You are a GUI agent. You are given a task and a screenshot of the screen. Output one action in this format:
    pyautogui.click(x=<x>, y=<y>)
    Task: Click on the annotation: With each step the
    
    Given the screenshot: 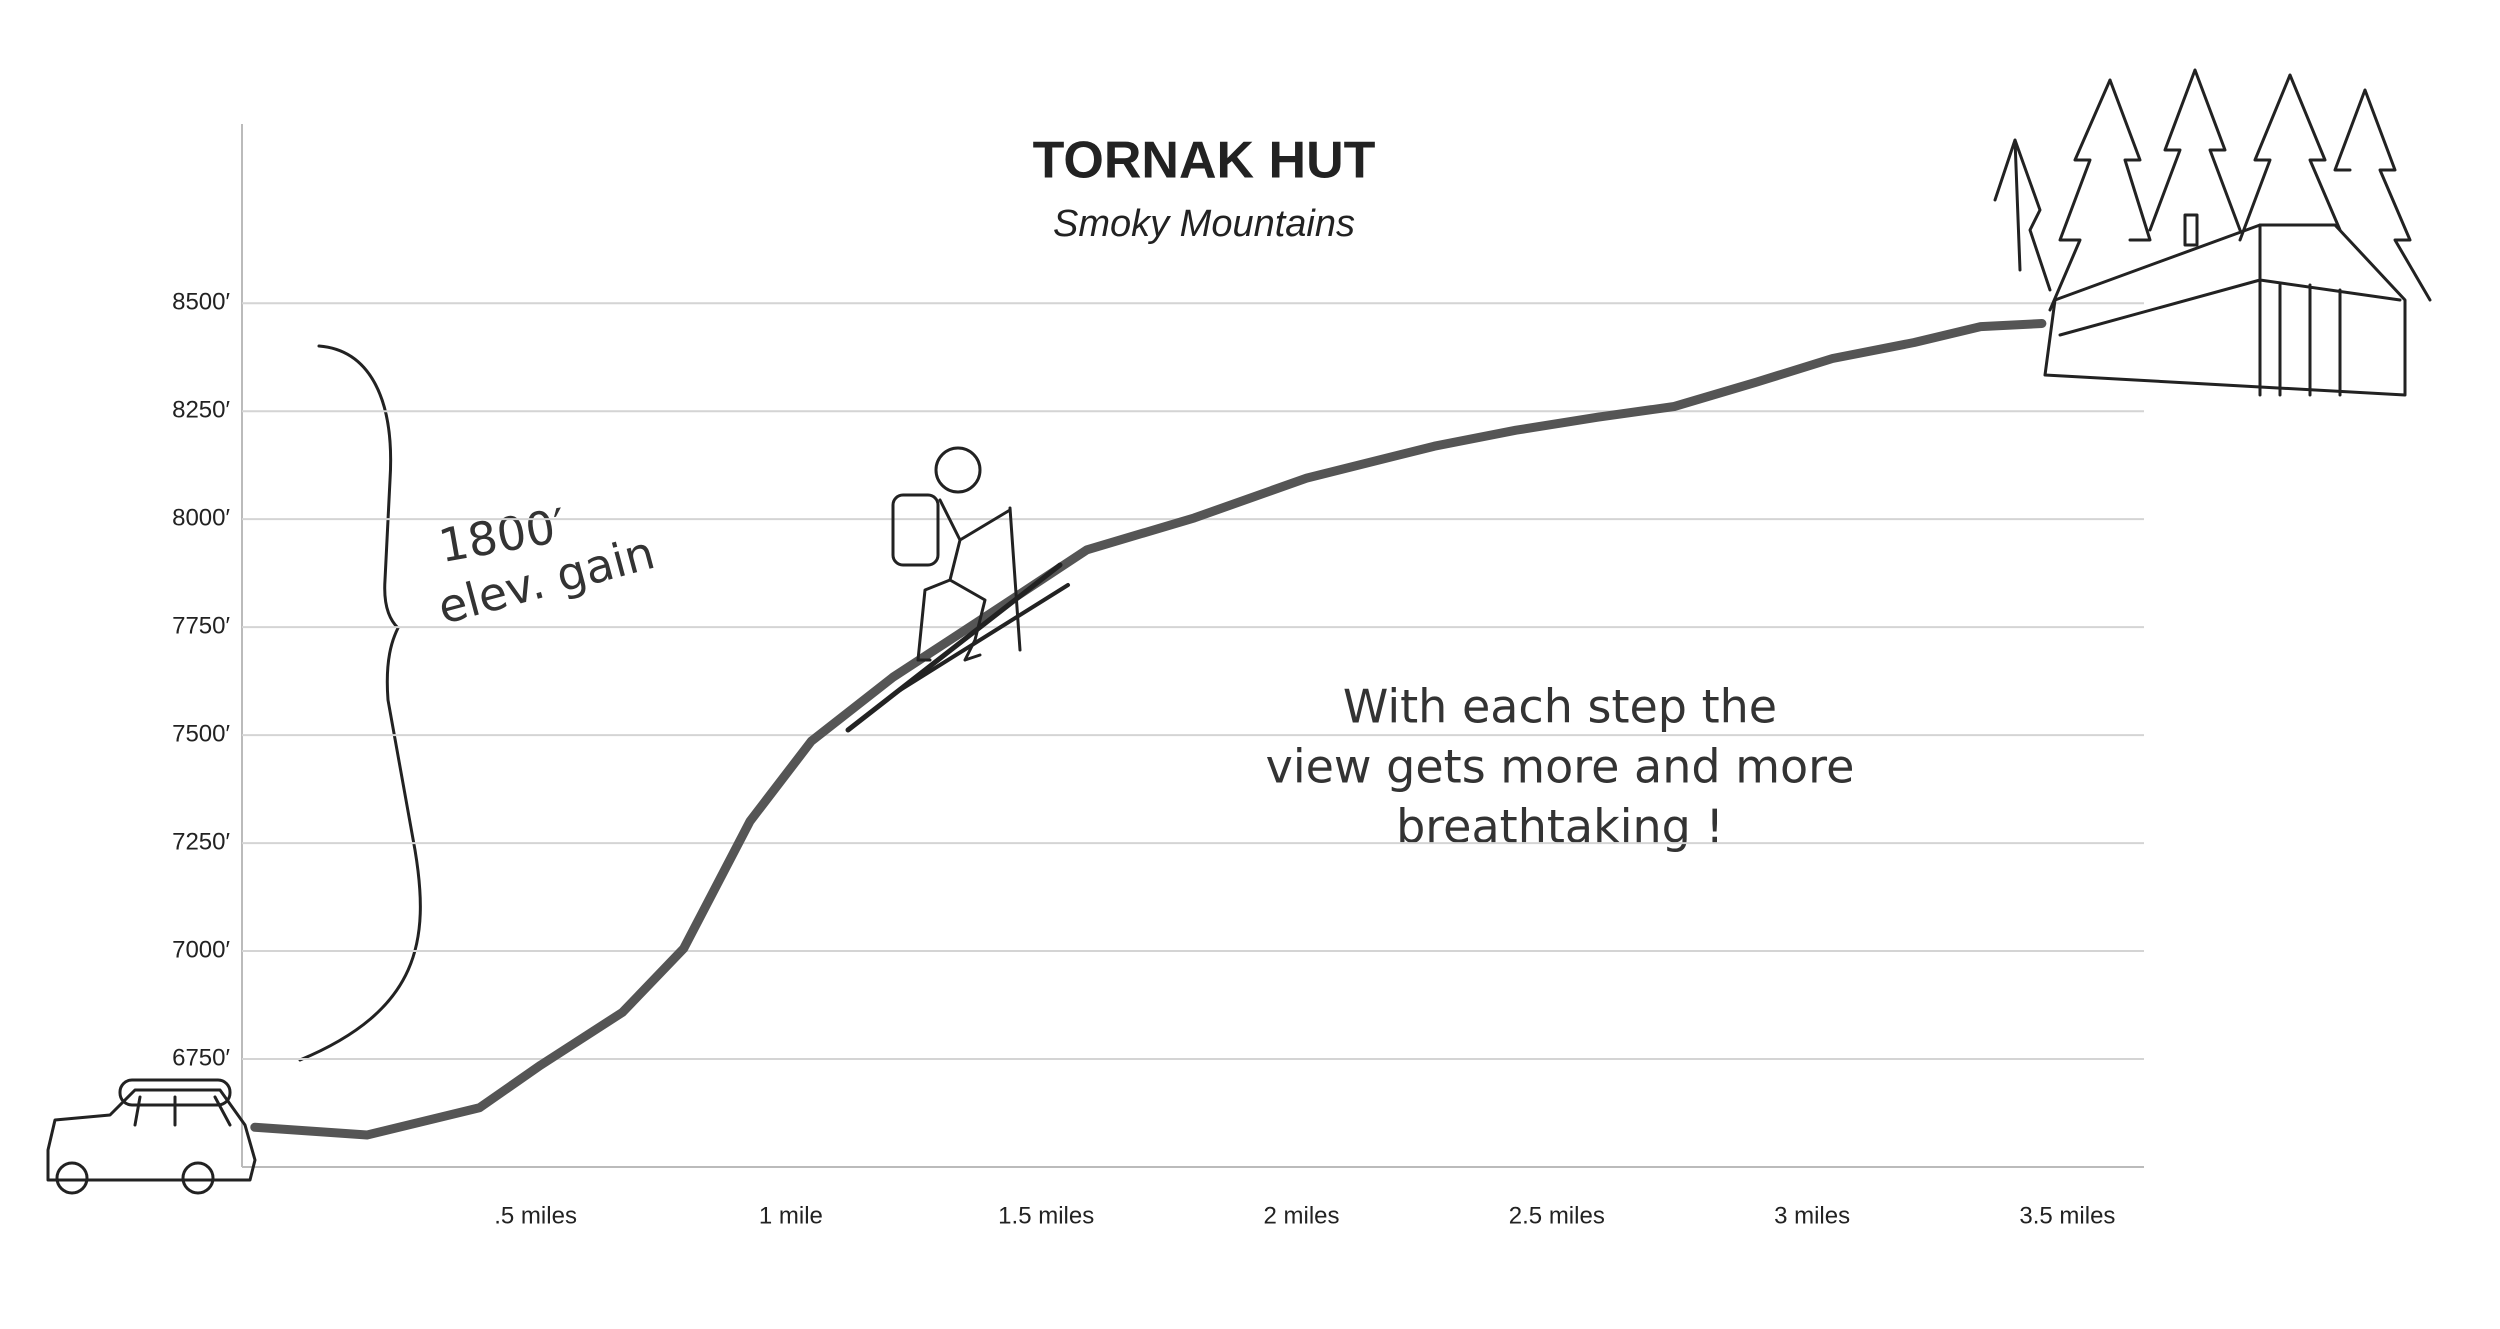 What is the action you would take?
    pyautogui.click(x=1560, y=707)
    